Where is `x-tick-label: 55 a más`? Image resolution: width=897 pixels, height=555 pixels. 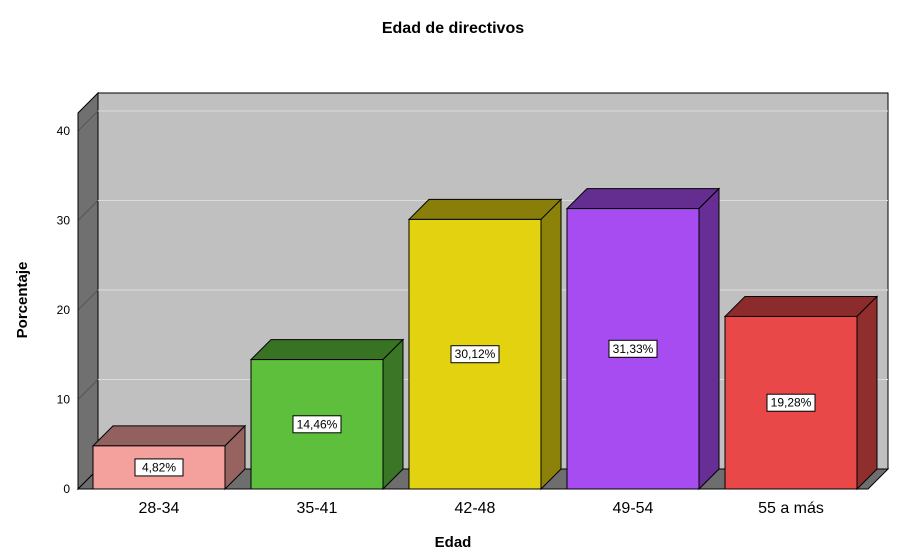 x-tick-label: 55 a más is located at coordinates (791, 508).